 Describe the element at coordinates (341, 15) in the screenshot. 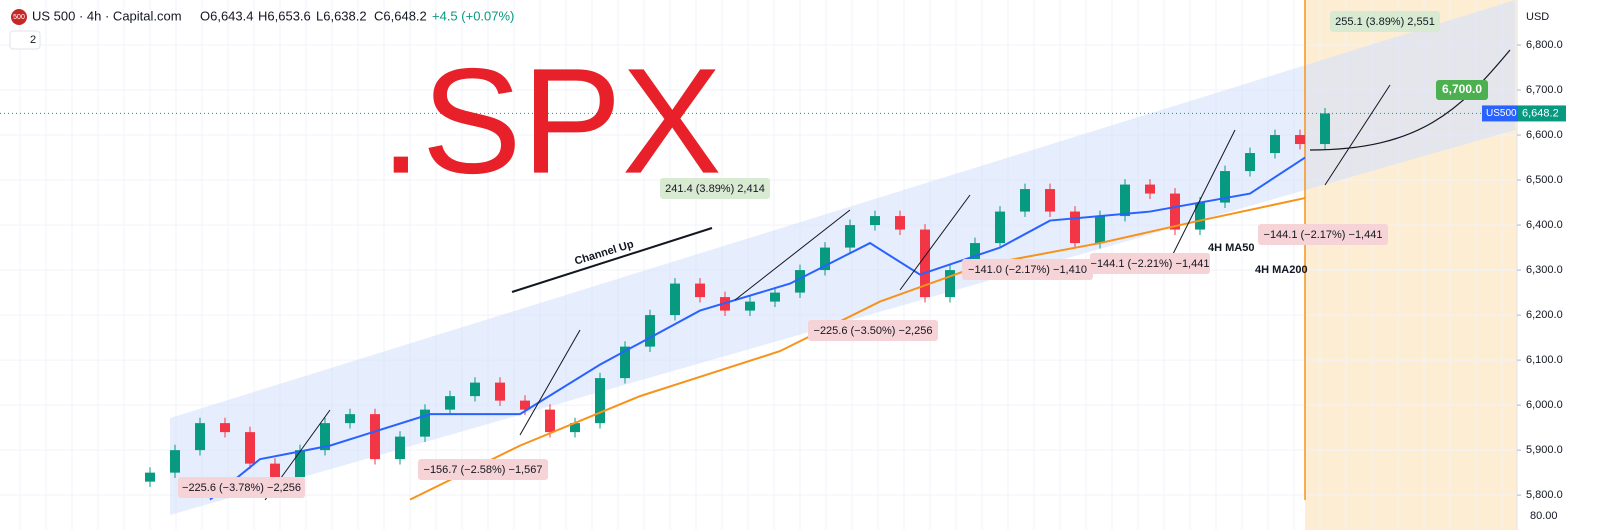

I see `ohlc-low: L6,638.2` at that location.